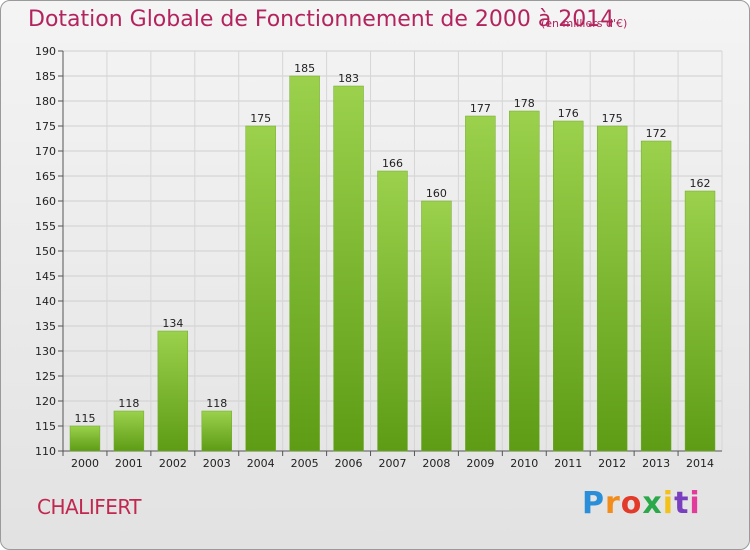  What do you see at coordinates (45, 326) in the screenshot?
I see `y-tick-label: 135` at bounding box center [45, 326].